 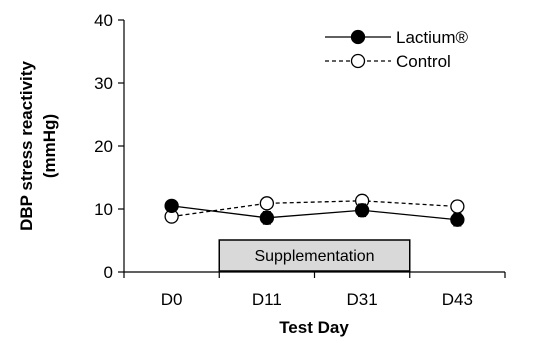 I want to click on x-ticks: D0 D11 D31 D43, so click(x=314, y=290).